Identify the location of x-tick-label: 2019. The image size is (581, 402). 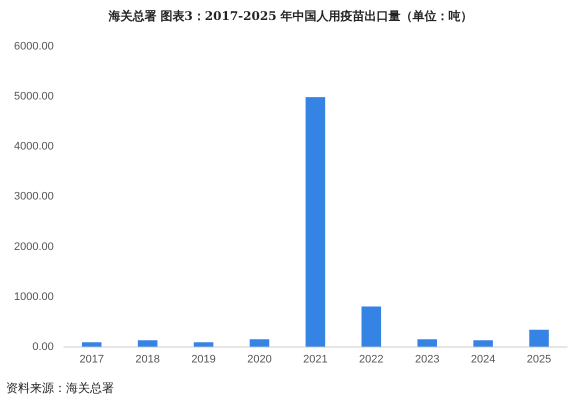
(203, 359).